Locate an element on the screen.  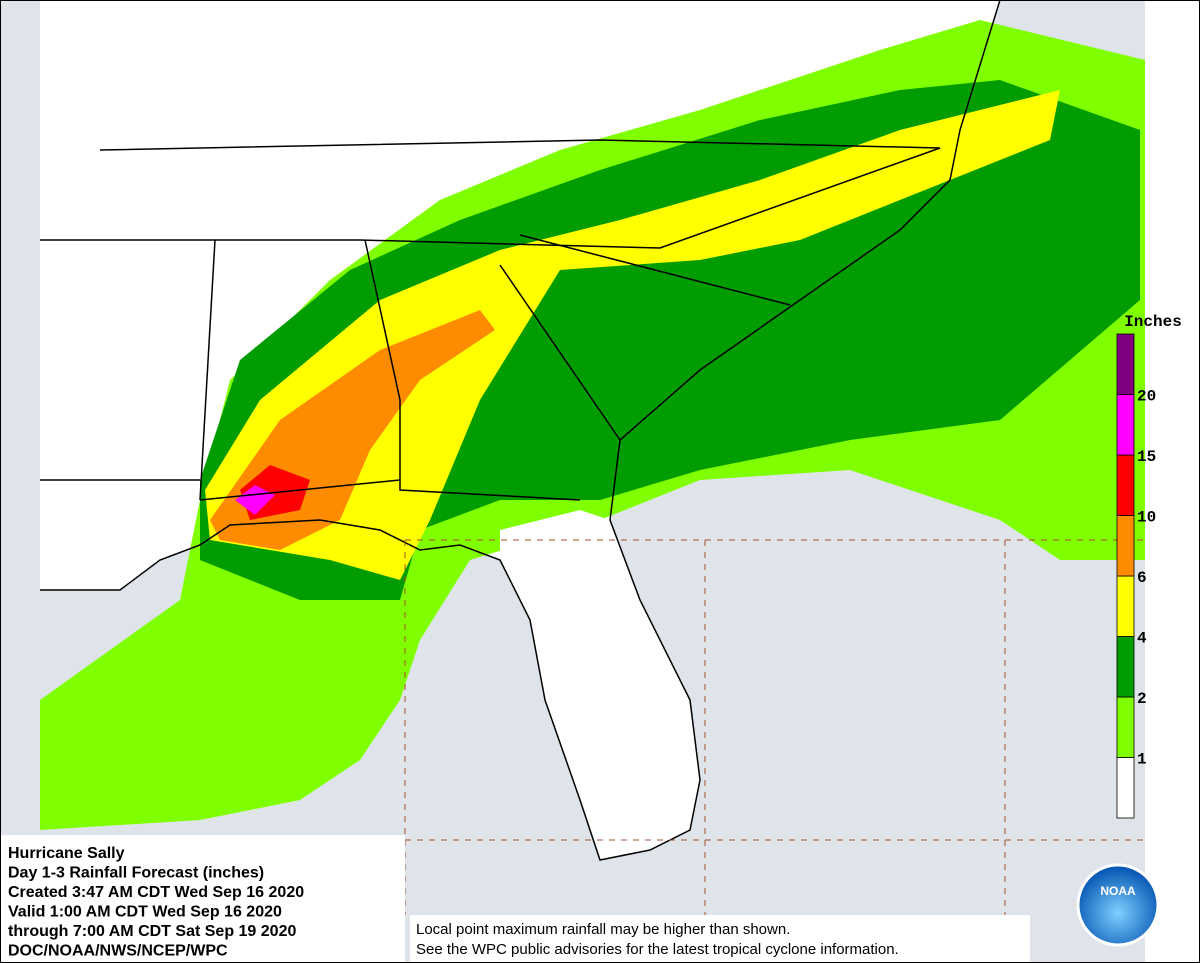
legend-tick-label: 20 is located at coordinates (1146, 397).